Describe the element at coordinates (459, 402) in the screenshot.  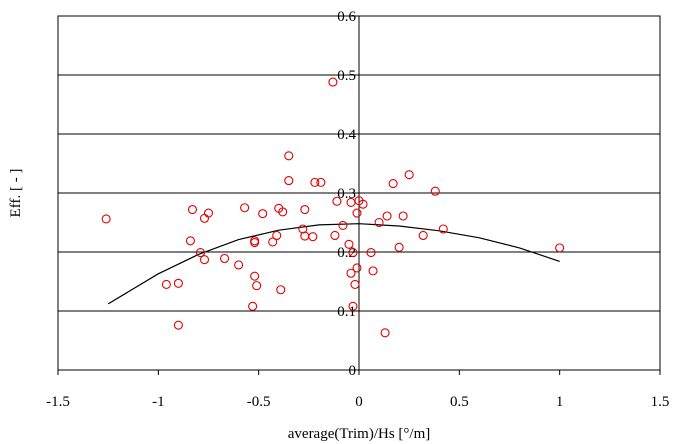
I see `x-tick-label: 0.5` at that location.